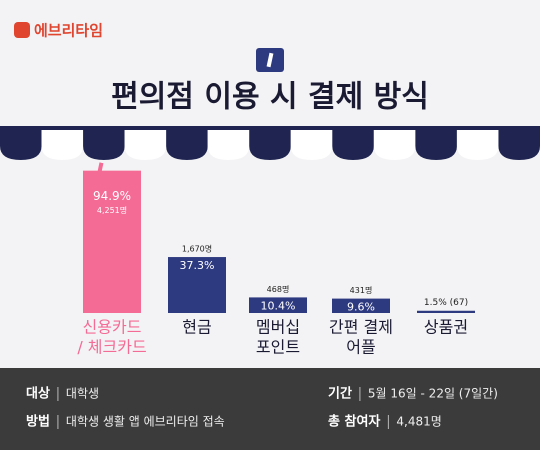 This screenshot has height=450, width=540. I want to click on footer-label: 대상, so click(38, 394).